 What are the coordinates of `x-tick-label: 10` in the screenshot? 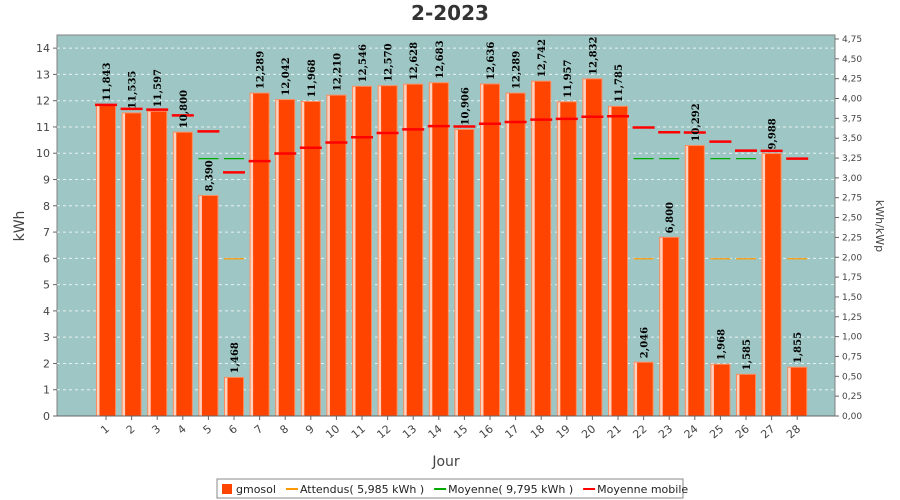 It's located at (332, 431).